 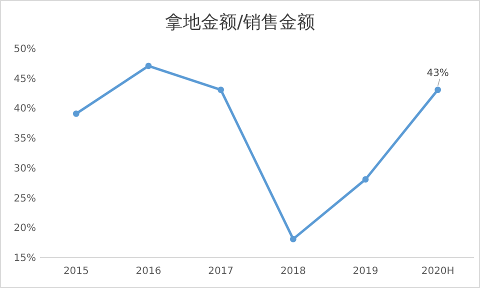 What do you see at coordinates (149, 271) in the screenshot?
I see `x-tick-label: 2016` at bounding box center [149, 271].